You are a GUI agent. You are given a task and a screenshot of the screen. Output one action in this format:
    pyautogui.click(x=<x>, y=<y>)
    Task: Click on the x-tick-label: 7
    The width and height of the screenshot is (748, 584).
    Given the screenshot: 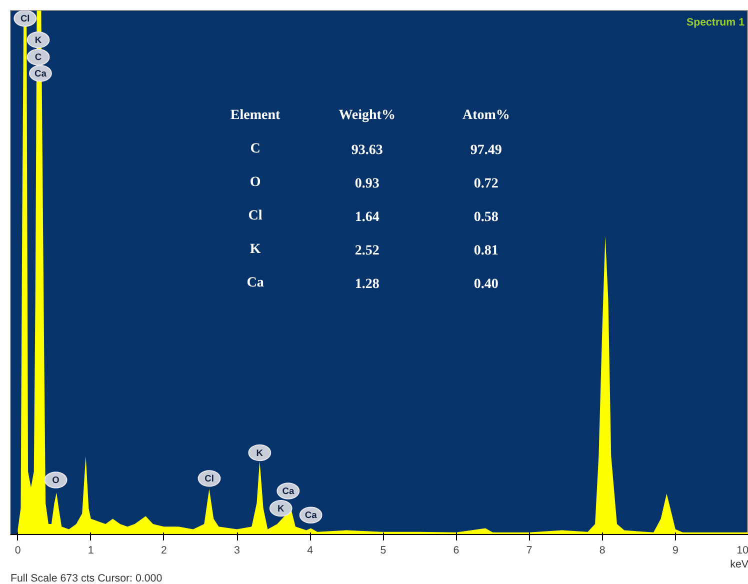 What is the action you would take?
    pyautogui.click(x=529, y=550)
    